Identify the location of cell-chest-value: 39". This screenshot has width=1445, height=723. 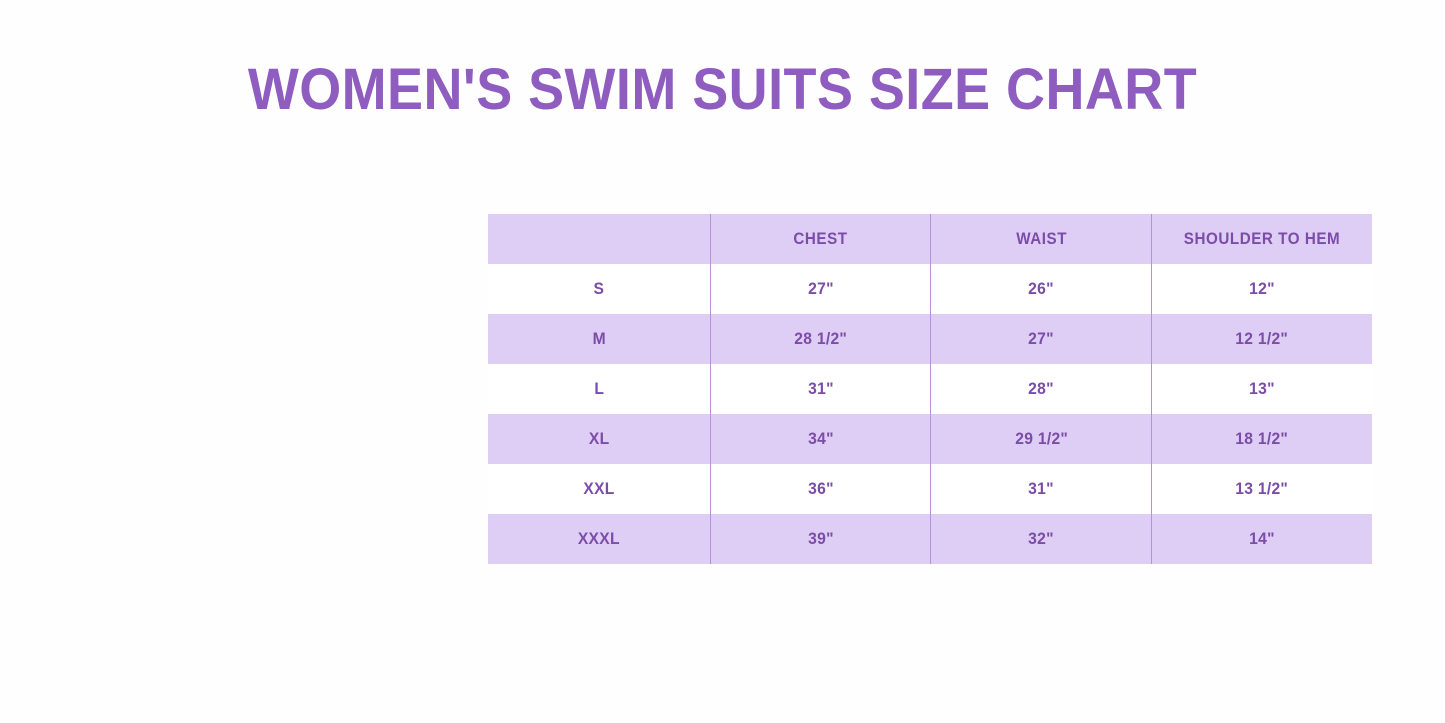
(820, 538).